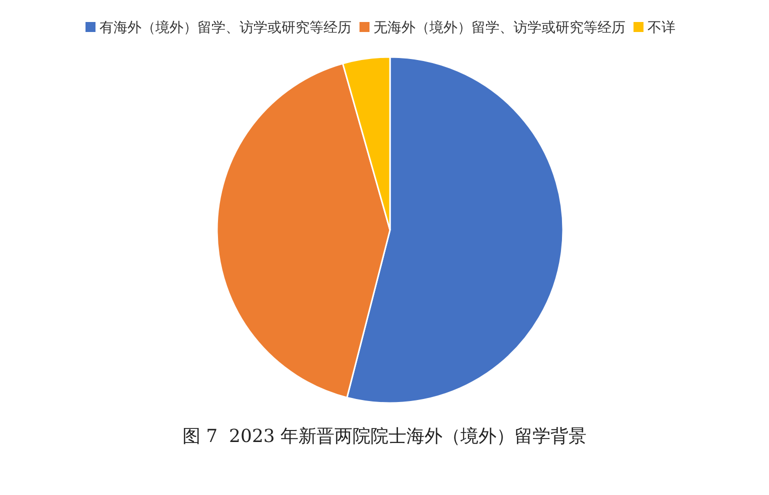 The width and height of the screenshot is (769, 495). Describe the element at coordinates (226, 28) in the screenshot. I see `legend-label: 有海外（境外）留学、访学或研究等经历` at that location.